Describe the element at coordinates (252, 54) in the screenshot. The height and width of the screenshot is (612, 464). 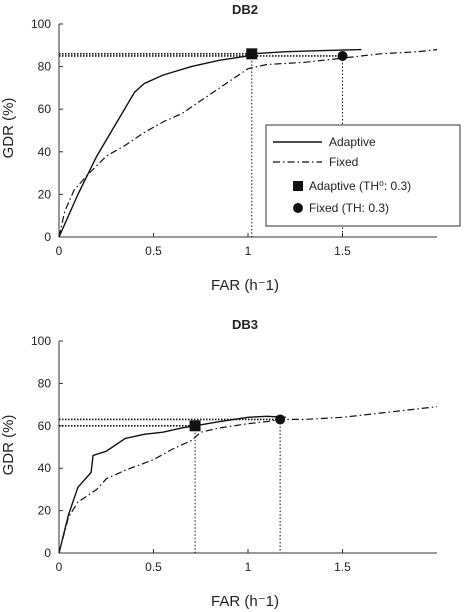
I see `marker-adaptive-db2` at that location.